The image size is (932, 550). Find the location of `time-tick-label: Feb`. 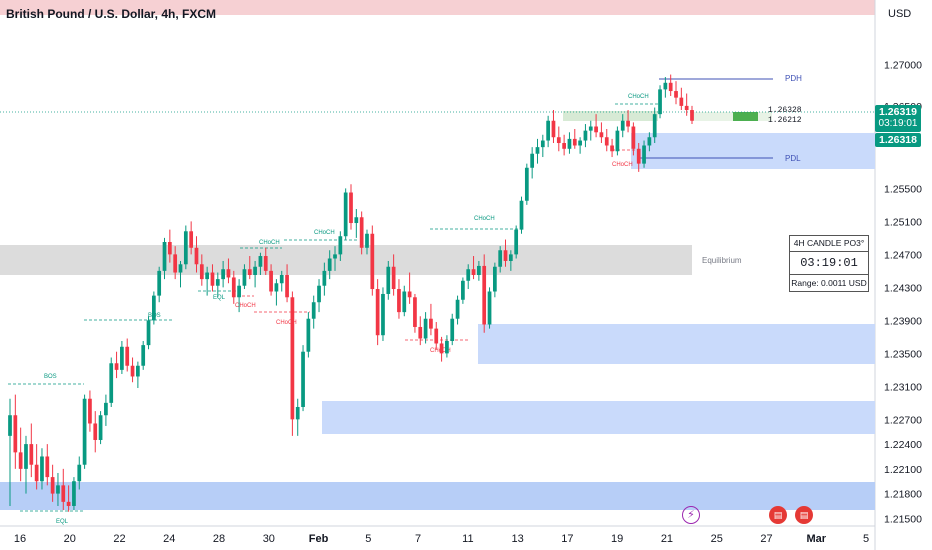

time-tick-label: Feb is located at coordinates (319, 539).